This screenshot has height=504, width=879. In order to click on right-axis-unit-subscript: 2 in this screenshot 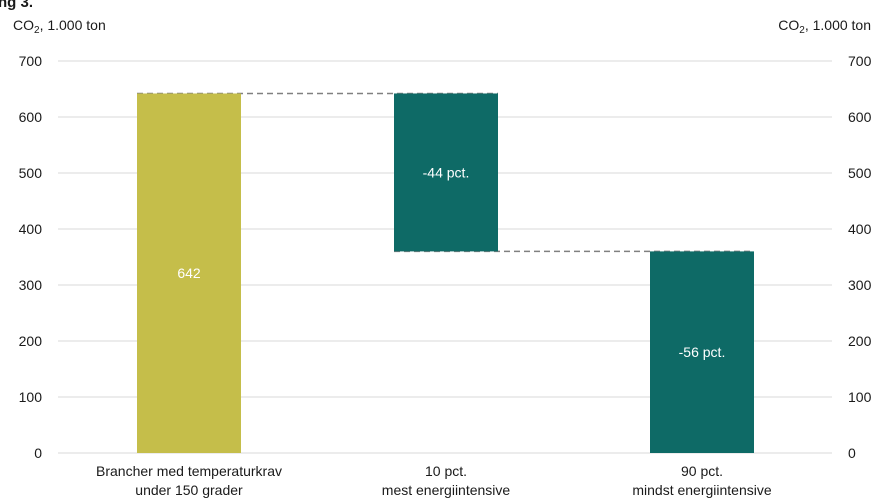, I will do `click(802, 30)`.